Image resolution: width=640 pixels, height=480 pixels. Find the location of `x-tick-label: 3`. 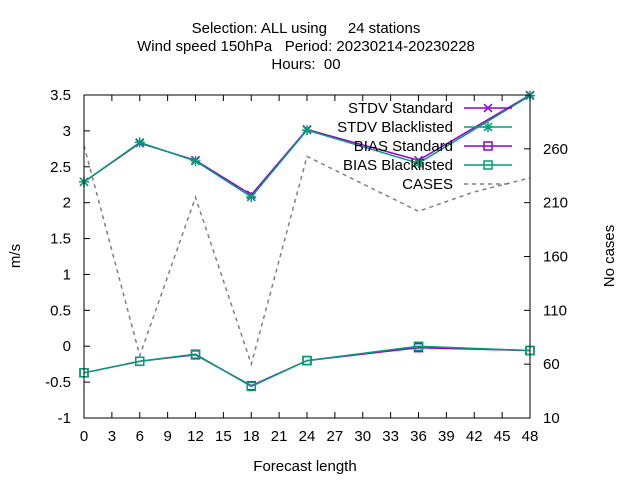

x-tick-label: 3 is located at coordinates (112, 436).